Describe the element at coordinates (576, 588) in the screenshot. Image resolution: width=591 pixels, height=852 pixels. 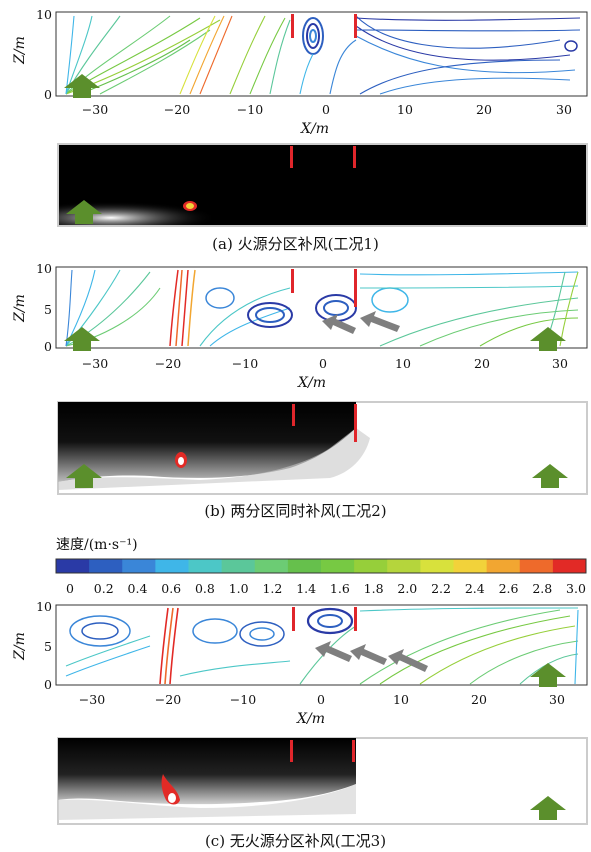
I see `colorbar-tick-label: 3.0` at that location.